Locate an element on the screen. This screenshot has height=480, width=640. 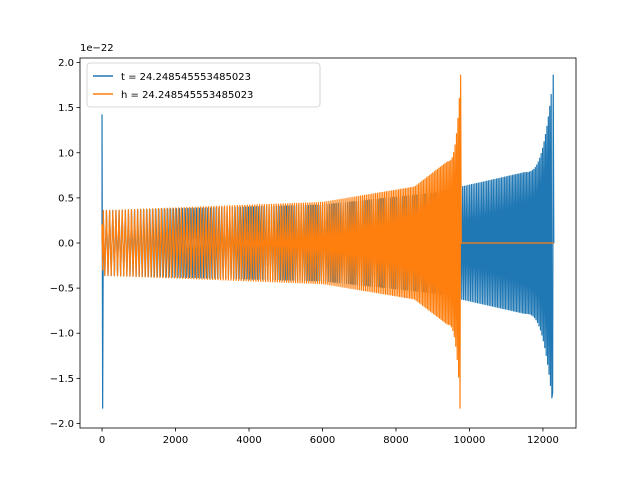
x-tick-label: 2000 is located at coordinates (175, 440).